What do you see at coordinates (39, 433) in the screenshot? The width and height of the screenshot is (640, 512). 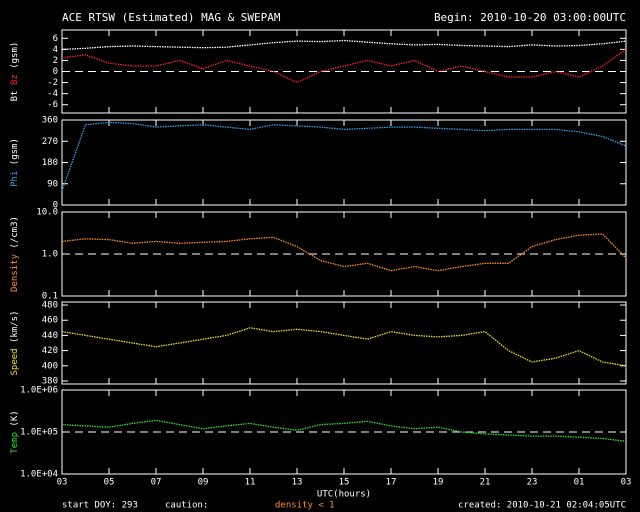 I see `y-tick-label: 1.0E+05` at bounding box center [39, 433].